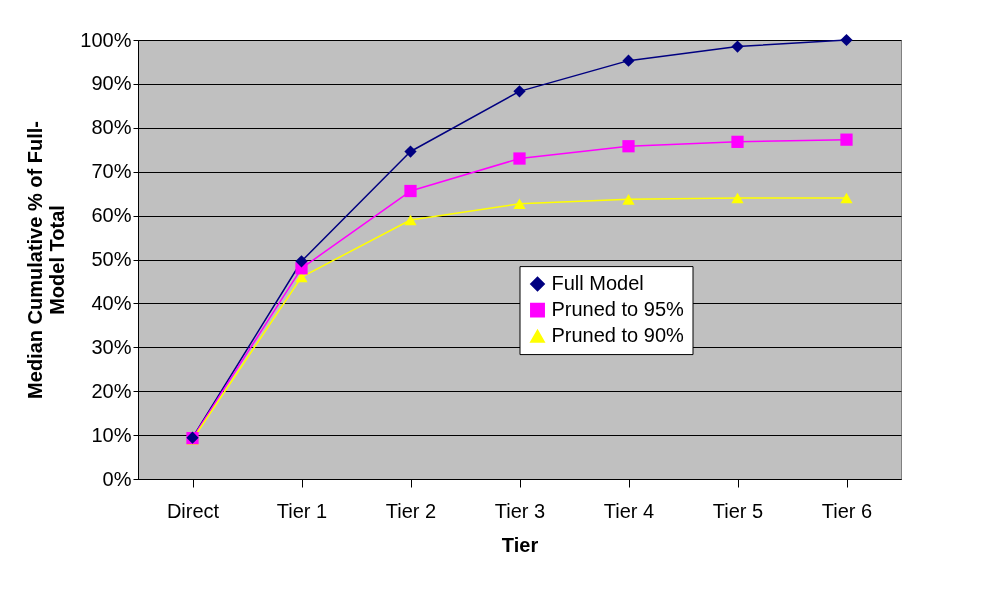  I want to click on y-tick-label: 10%, so click(111, 434).